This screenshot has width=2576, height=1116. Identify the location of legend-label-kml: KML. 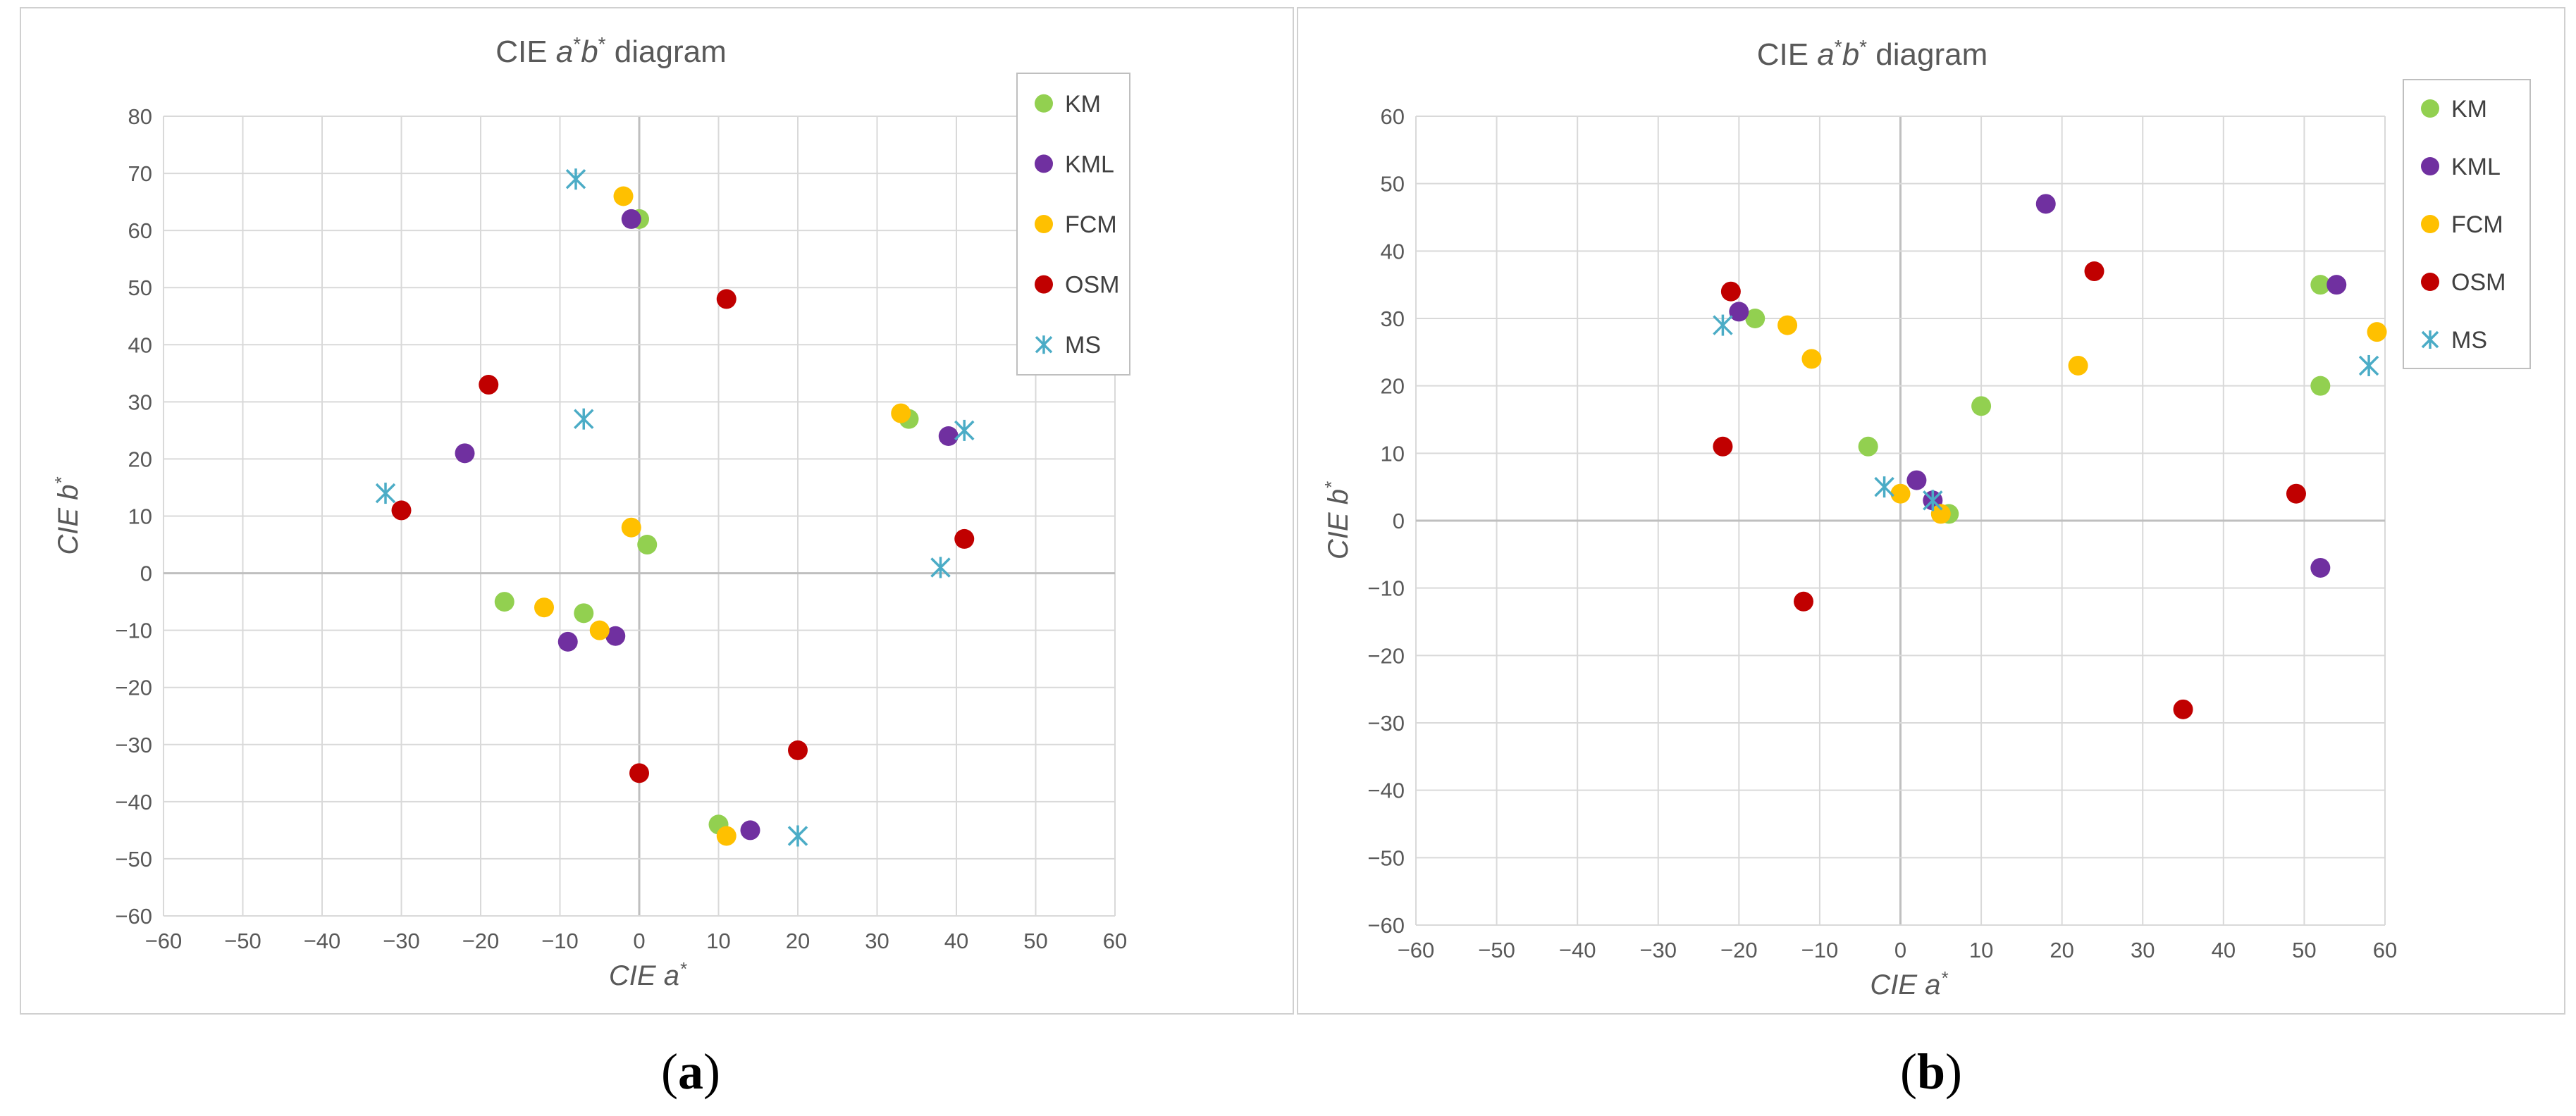
(2476, 167).